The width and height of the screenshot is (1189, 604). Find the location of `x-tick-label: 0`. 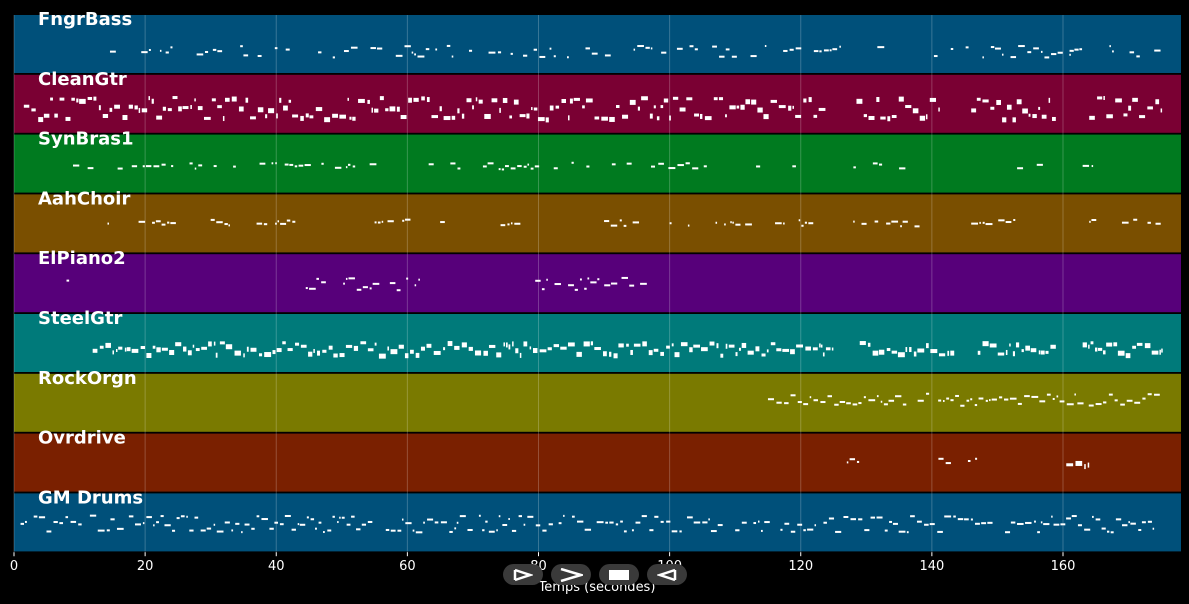

x-tick-label: 0 is located at coordinates (14, 566).